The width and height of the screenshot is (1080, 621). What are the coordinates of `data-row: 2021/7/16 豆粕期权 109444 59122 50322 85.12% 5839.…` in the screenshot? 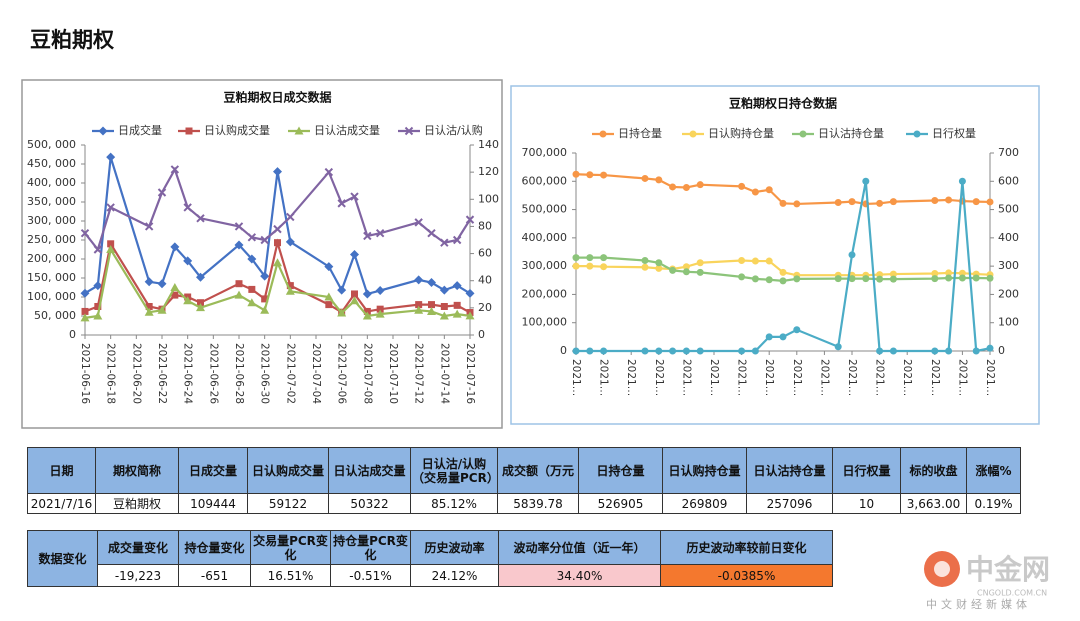 It's located at (524, 503).